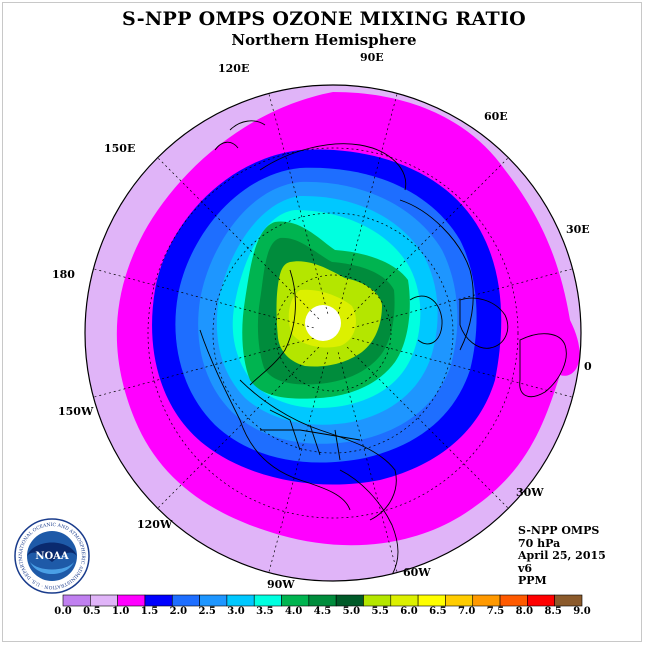 This screenshot has height=648, width=648. I want to click on coast-europe, so click(484, 323).